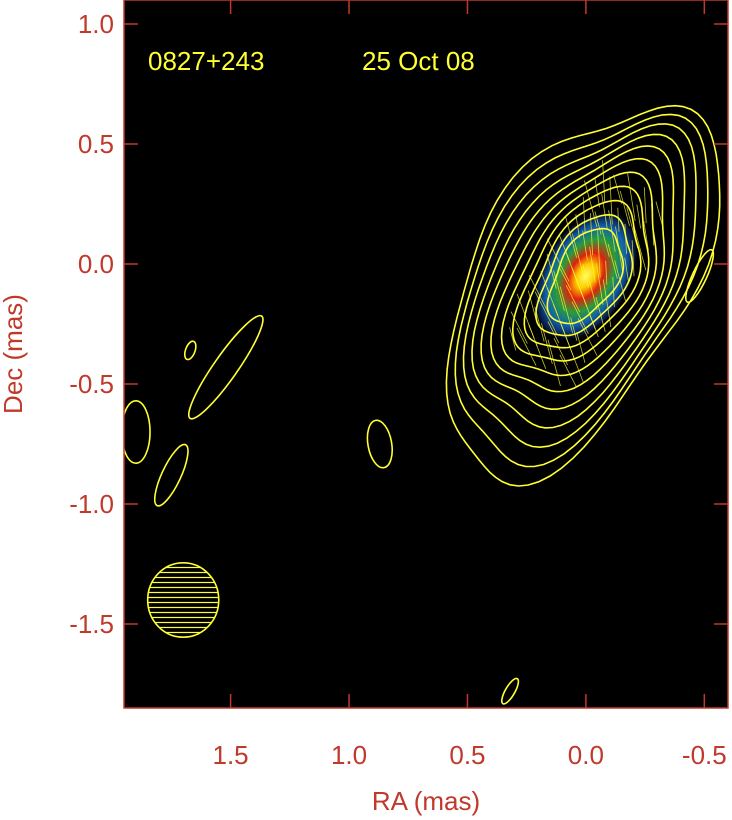 This screenshot has height=820, width=732. Describe the element at coordinates (467, 755) in the screenshot. I see `x-tick-label: 0.5` at that location.